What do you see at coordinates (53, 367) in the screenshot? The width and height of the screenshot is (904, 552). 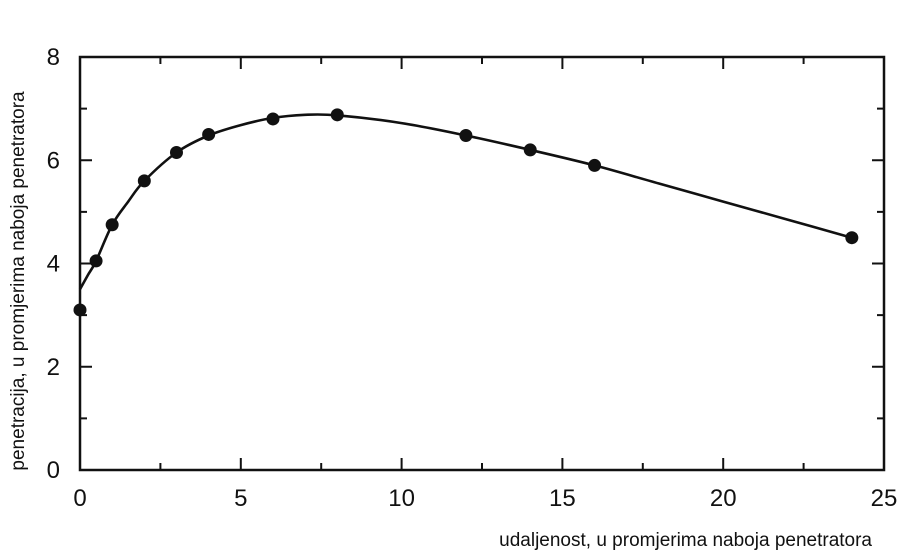 I see `y-tick-label: 2` at bounding box center [53, 367].